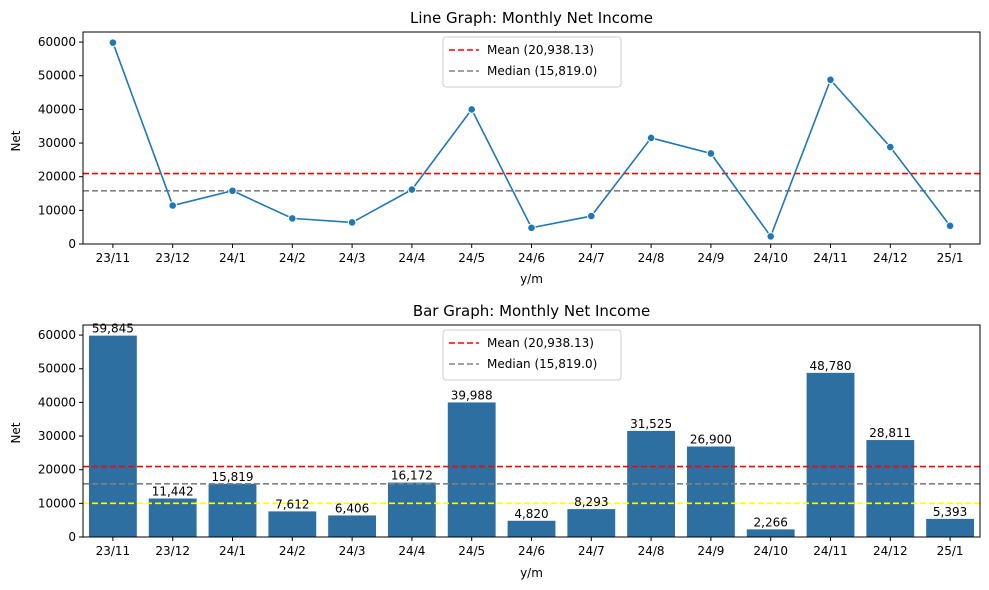 The height and width of the screenshot is (590, 989). I want to click on data-label: 31,525, so click(651, 424).